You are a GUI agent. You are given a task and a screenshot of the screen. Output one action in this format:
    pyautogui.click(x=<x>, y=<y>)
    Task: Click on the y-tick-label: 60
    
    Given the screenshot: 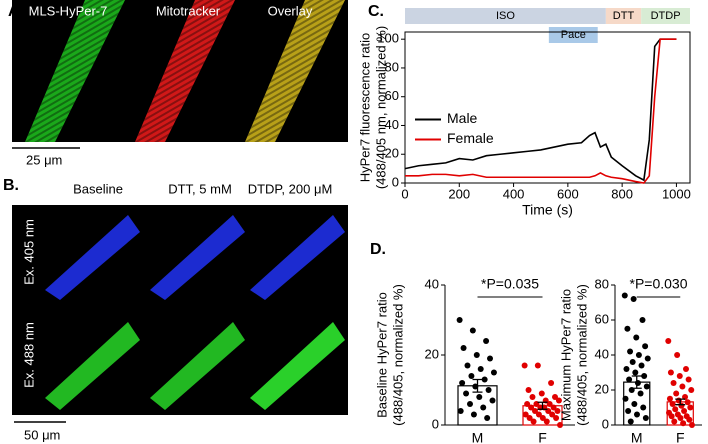 What is the action you would take?
    pyautogui.click(x=602, y=318)
    